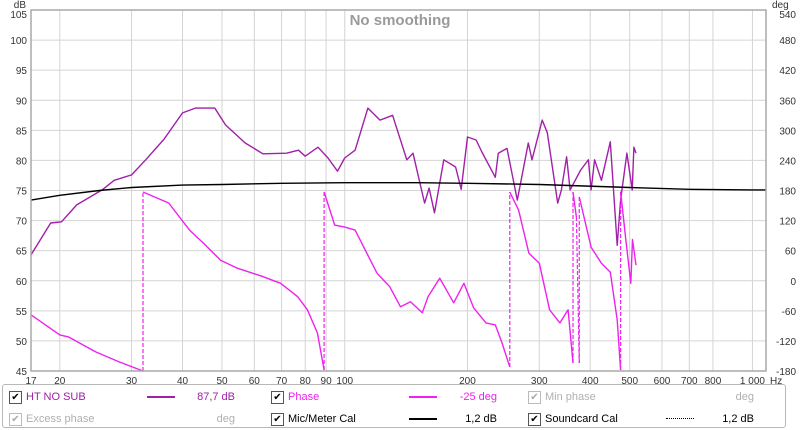  I want to click on chart-title: No smoothing, so click(400, 20).